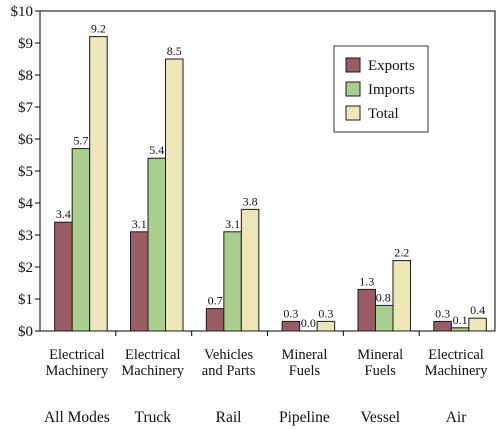 The height and width of the screenshot is (429, 500). What do you see at coordinates (383, 297) in the screenshot?
I see `data-label: 0.8` at bounding box center [383, 297].